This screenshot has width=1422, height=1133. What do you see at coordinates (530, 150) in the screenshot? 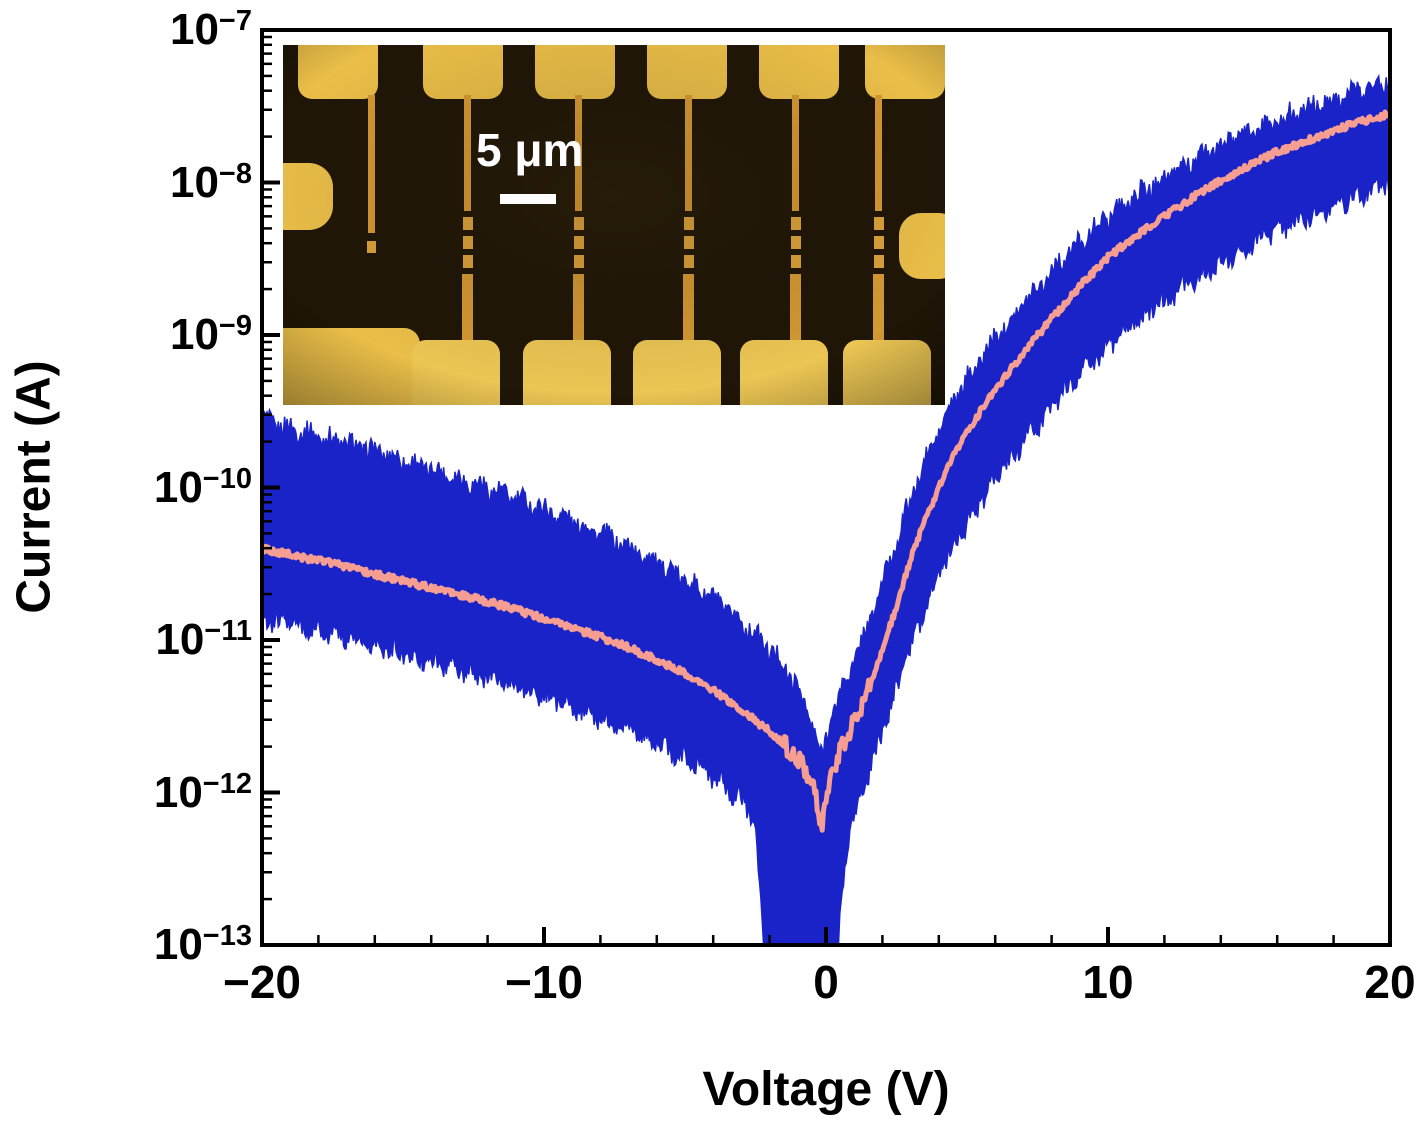
I see `scale-bar-label: 5 μm` at bounding box center [530, 150].